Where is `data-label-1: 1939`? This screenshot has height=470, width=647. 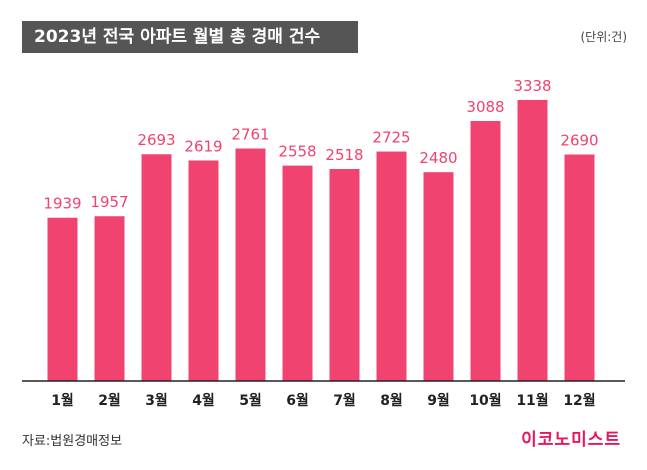
data-label-1: 1939 is located at coordinates (62, 204).